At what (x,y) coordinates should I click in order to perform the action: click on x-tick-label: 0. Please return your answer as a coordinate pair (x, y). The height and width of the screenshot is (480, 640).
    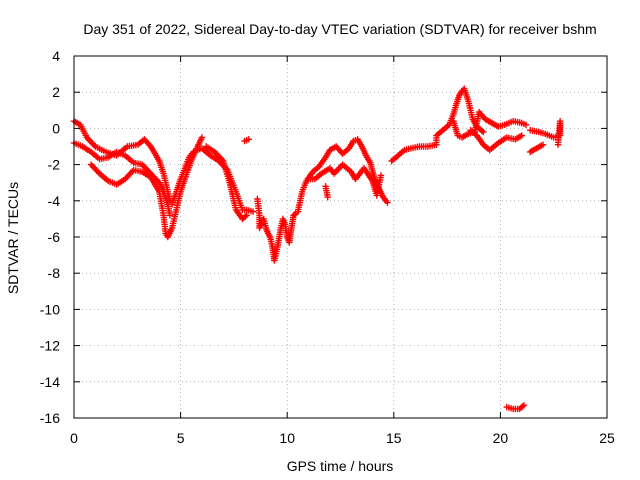
    Looking at the image, I should click on (74, 438).